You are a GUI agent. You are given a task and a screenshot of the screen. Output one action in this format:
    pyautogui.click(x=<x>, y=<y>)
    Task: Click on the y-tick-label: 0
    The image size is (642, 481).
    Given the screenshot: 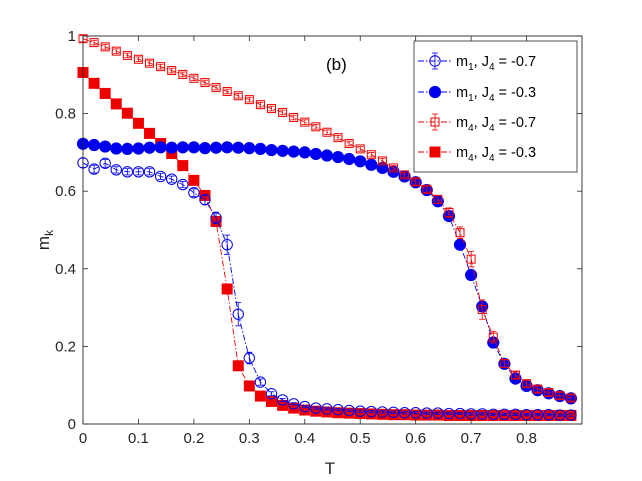 What is the action you would take?
    pyautogui.click(x=72, y=424)
    